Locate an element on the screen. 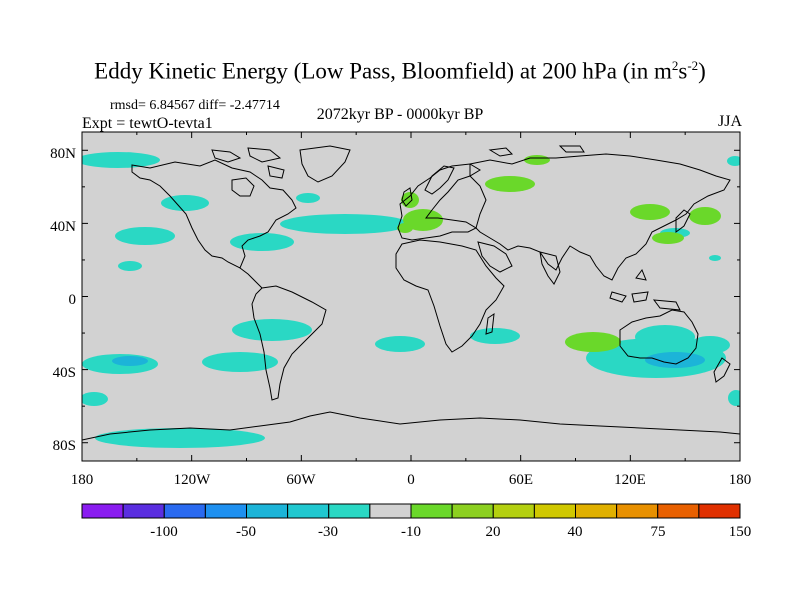 The image size is (800, 600). lat-label: 0 is located at coordinates (73, 300).